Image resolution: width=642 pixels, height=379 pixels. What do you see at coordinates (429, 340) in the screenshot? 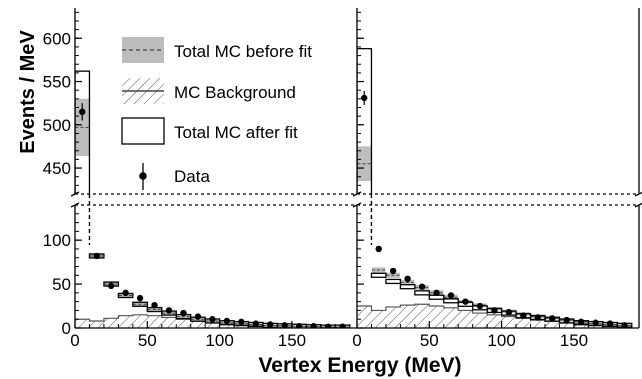
I see `x-tick-label-1-1: 50` at bounding box center [429, 340].